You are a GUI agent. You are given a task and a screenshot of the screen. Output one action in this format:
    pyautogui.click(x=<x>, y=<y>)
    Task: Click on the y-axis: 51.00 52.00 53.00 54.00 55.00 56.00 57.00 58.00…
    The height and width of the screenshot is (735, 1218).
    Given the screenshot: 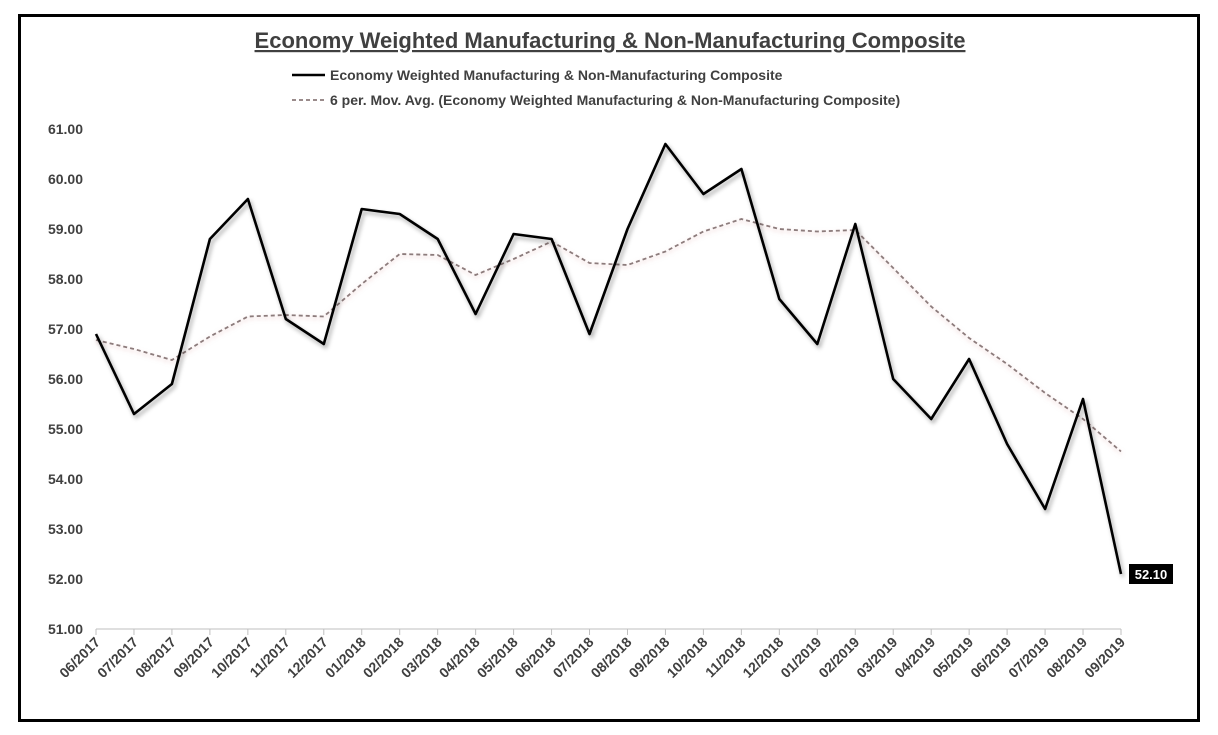 What is the action you would take?
    pyautogui.click(x=65, y=379)
    